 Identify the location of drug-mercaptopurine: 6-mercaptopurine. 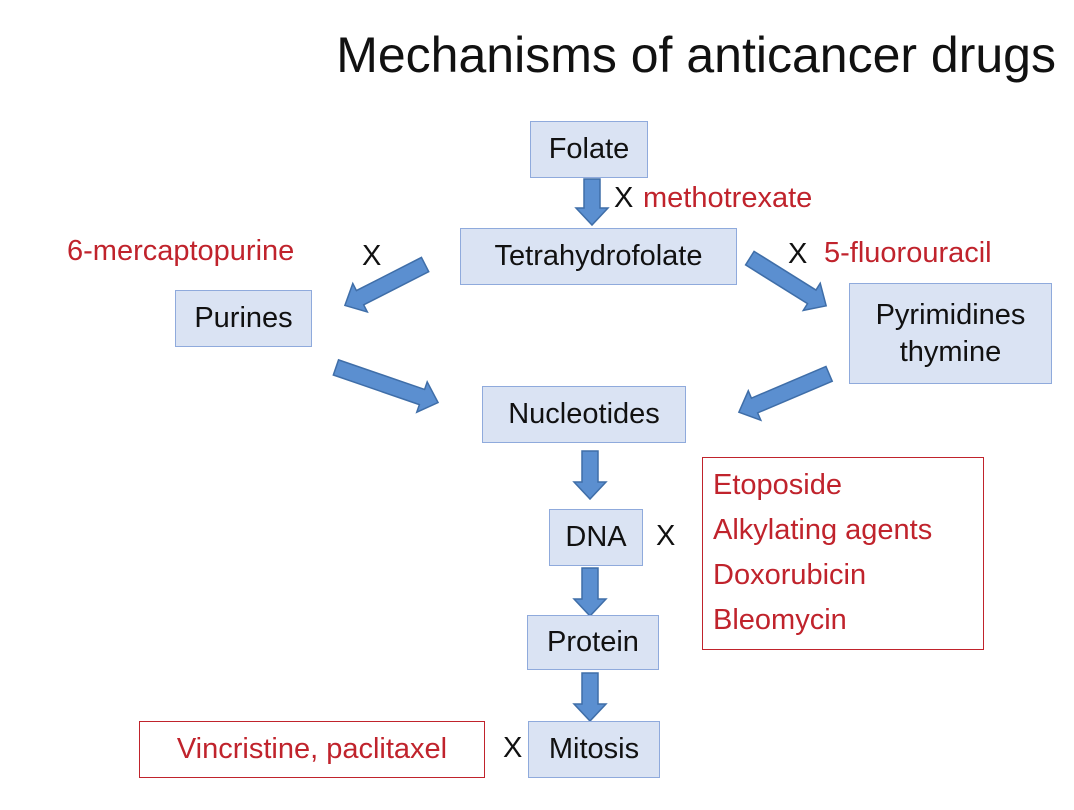
(181, 251).